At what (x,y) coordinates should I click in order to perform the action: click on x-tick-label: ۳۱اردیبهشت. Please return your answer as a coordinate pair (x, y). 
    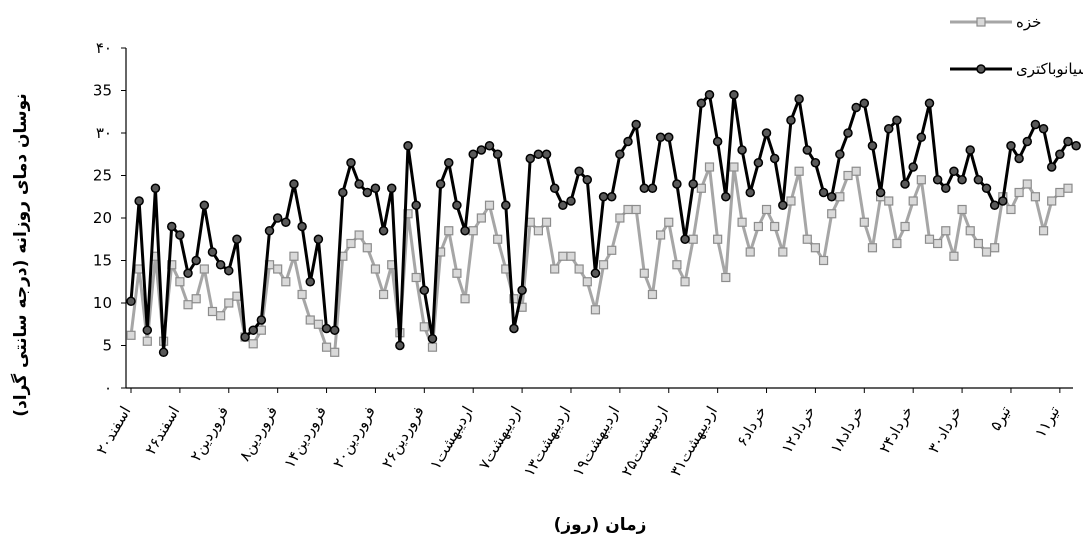
    Looking at the image, I should click on (694, 441).